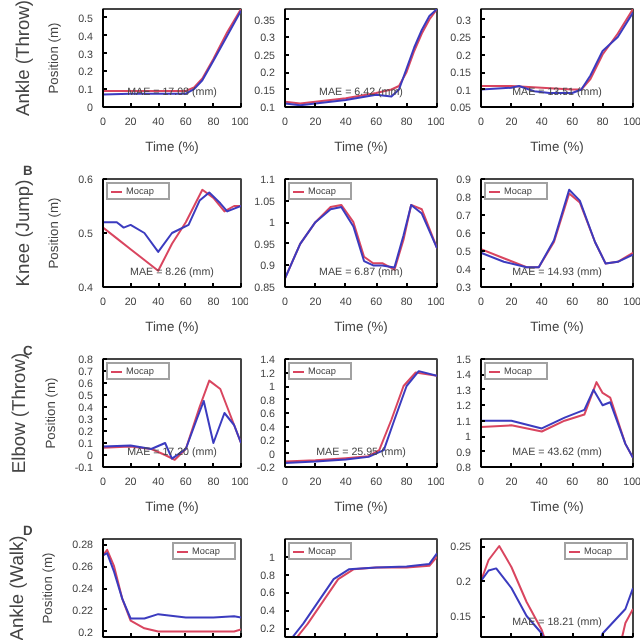 This screenshot has height=640, width=640. I want to click on text: Knee (Jump), so click(23, 233).